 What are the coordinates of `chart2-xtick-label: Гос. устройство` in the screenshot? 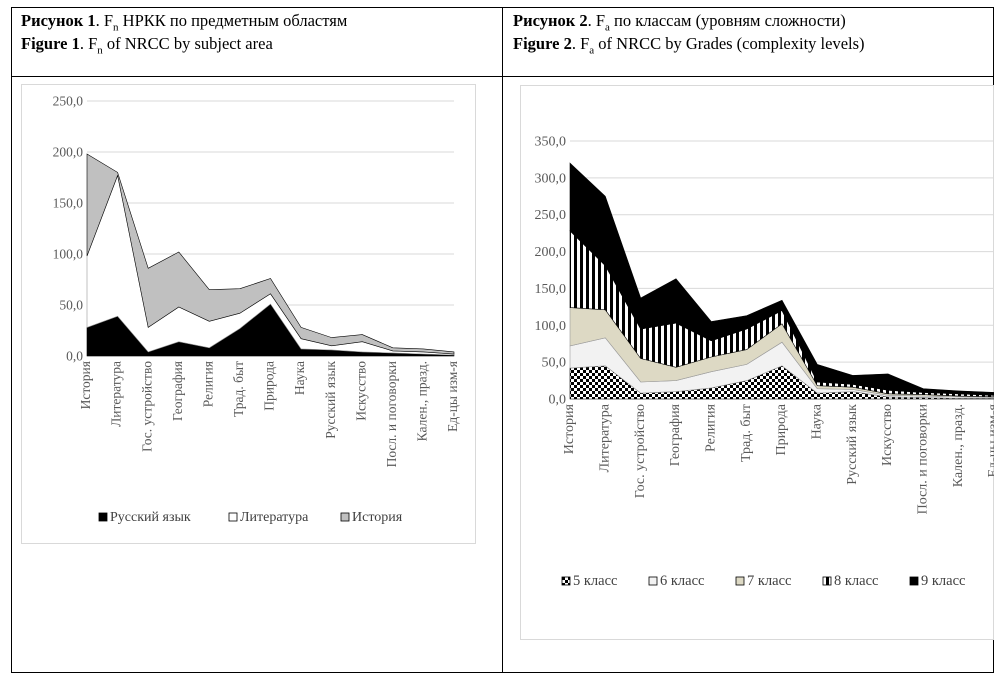 It's located at (640, 451).